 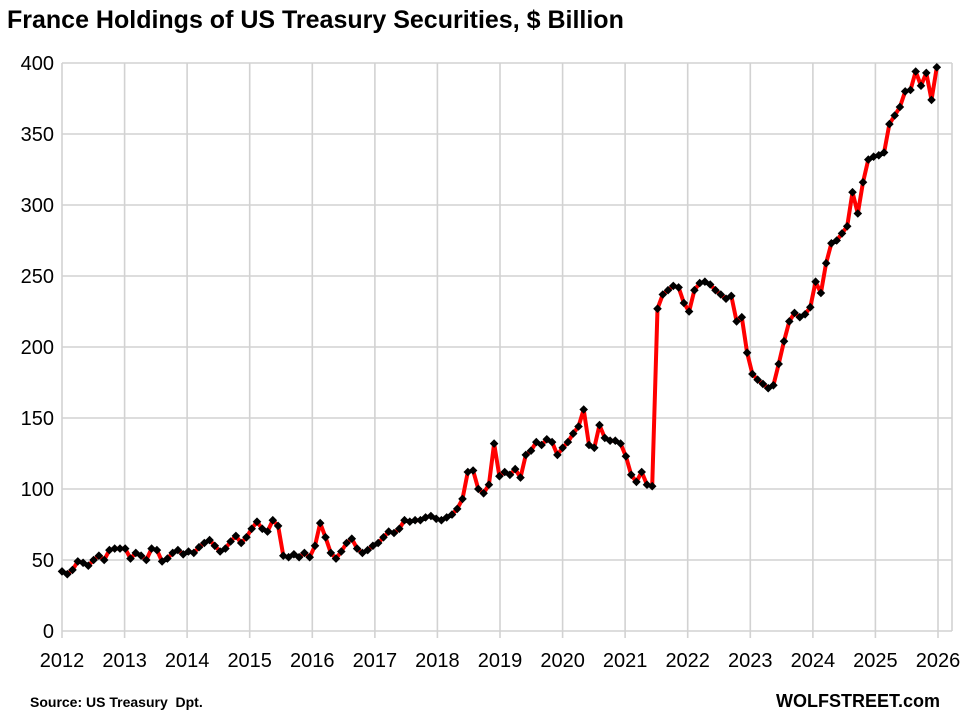 What do you see at coordinates (48, 632) in the screenshot?
I see `y-tick-label: 0` at bounding box center [48, 632].